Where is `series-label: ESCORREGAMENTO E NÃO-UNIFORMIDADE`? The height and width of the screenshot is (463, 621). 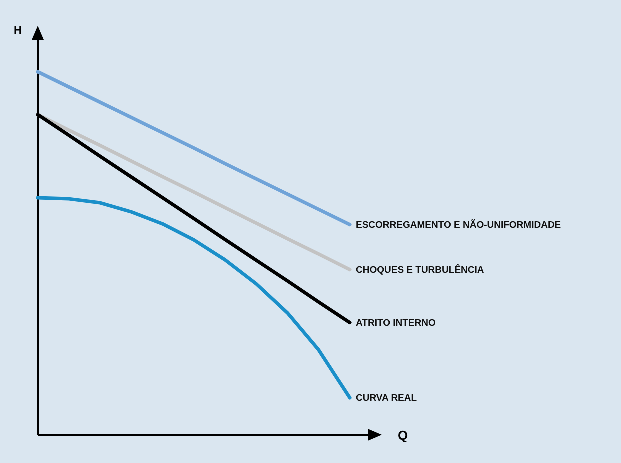 series-label: ESCORREGAMENTO E NÃO-UNIFORMIDADE is located at coordinates (459, 224).